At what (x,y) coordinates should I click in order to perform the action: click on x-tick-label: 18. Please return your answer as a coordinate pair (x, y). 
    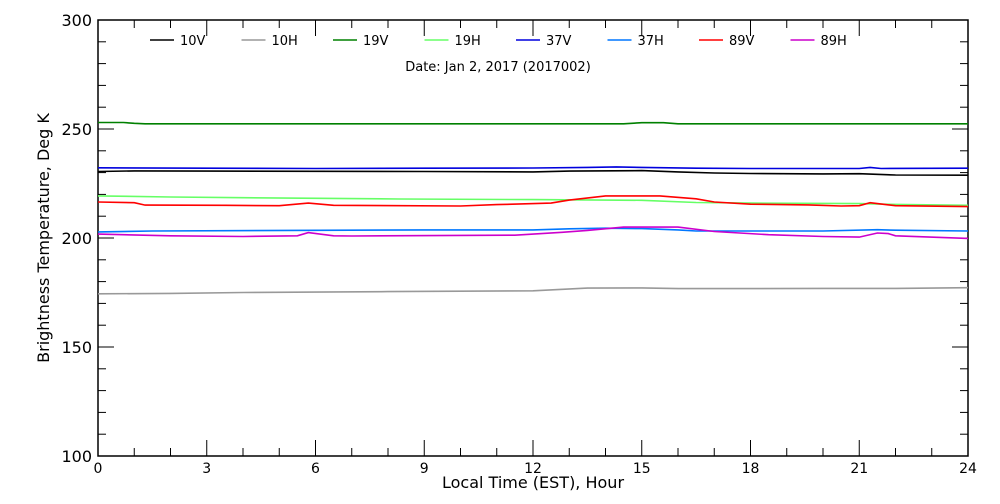
    Looking at the image, I should click on (751, 469).